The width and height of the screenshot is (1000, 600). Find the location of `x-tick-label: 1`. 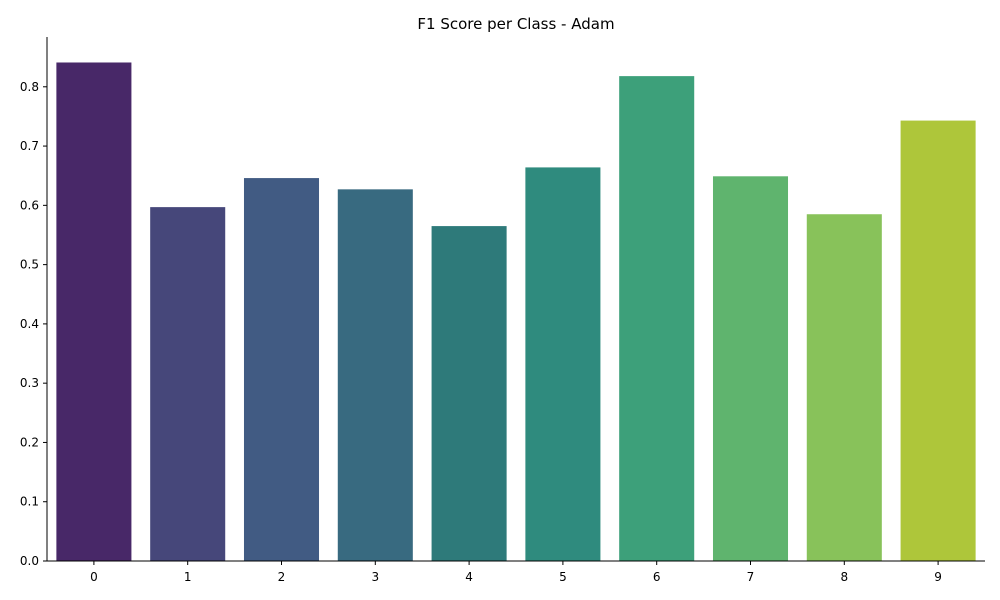

x-tick-label: 1 is located at coordinates (188, 577).